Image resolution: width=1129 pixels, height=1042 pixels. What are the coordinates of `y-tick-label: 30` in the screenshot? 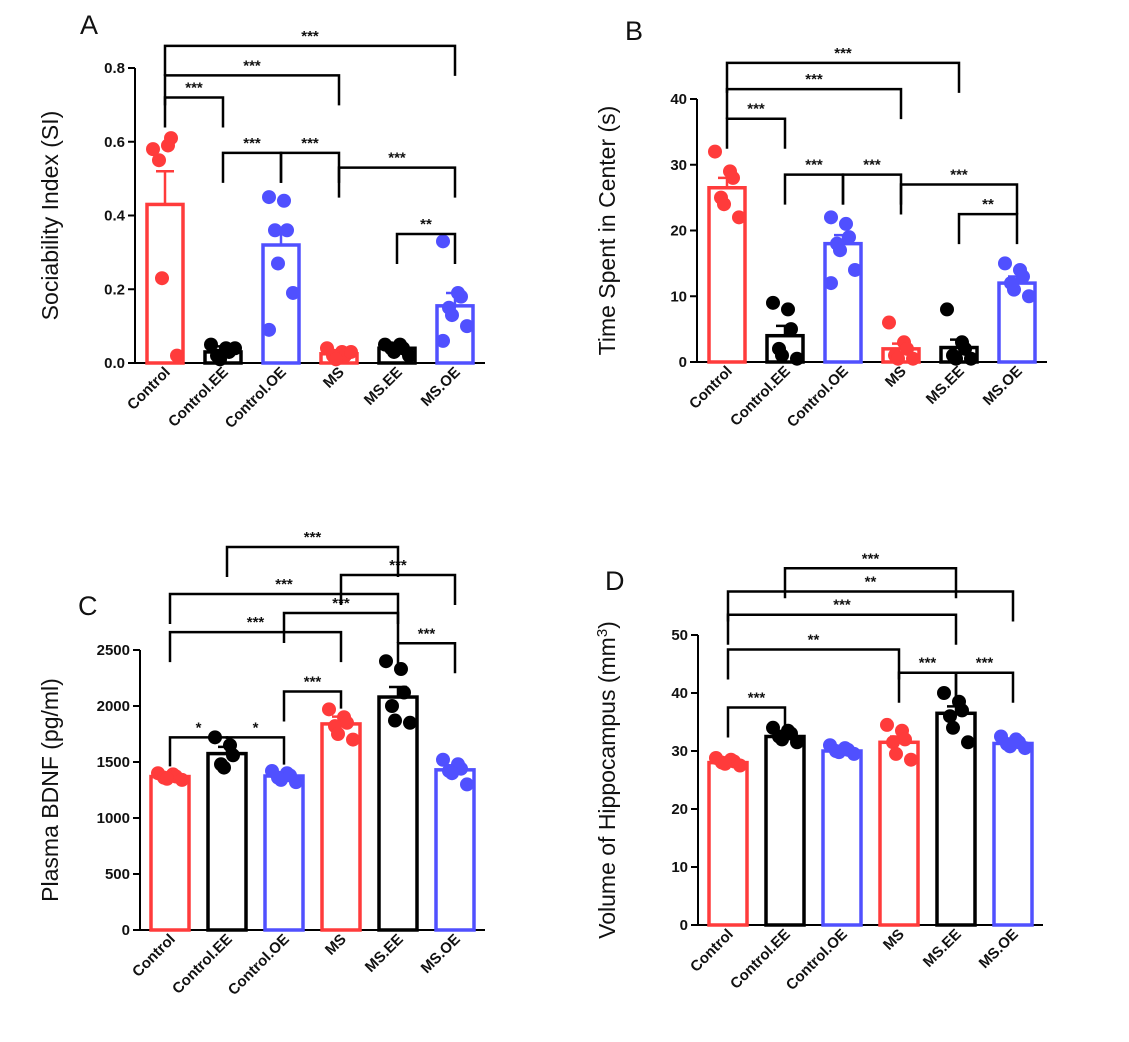 It's located at (679, 751).